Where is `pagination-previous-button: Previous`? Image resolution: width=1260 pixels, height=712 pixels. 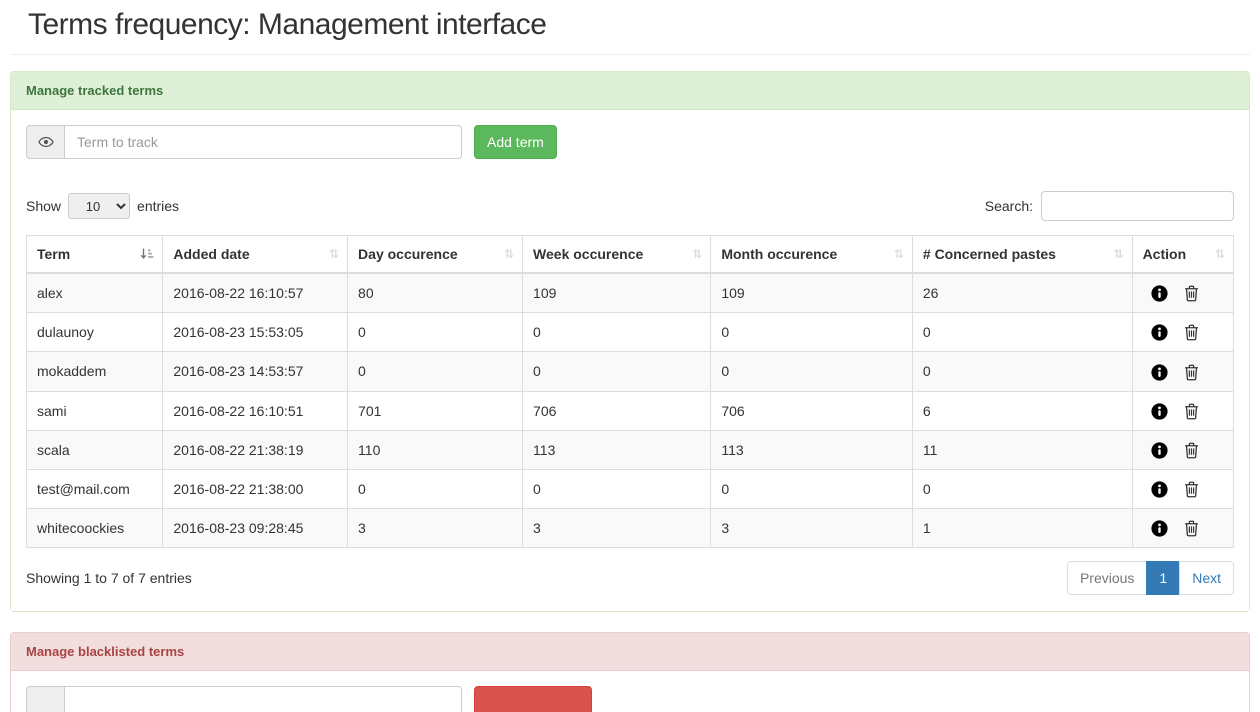
pagination-previous-button: Previous is located at coordinates (1107, 578).